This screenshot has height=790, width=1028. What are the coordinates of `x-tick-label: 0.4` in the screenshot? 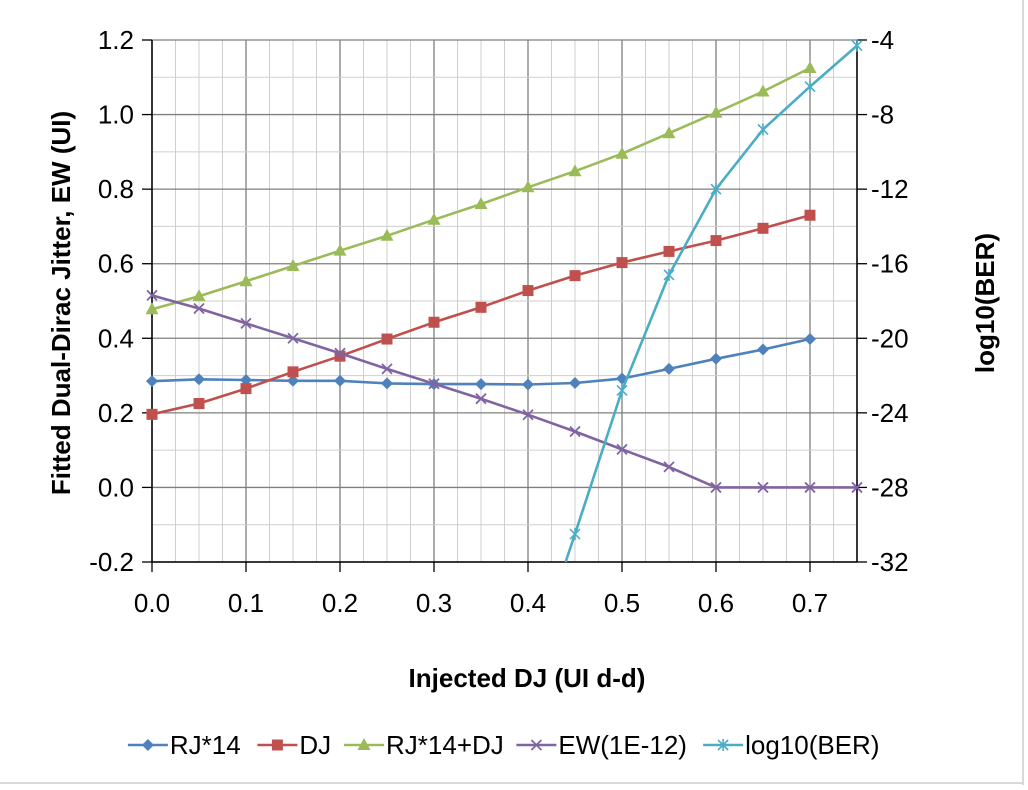 It's located at (528, 603).